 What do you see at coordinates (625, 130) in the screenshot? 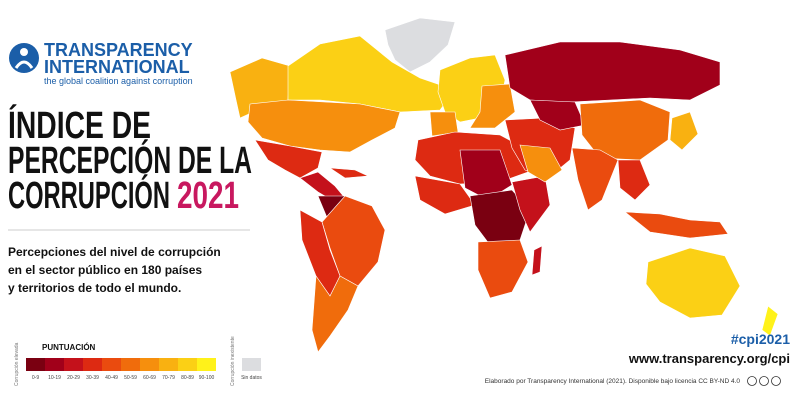
I see `china` at bounding box center [625, 130].